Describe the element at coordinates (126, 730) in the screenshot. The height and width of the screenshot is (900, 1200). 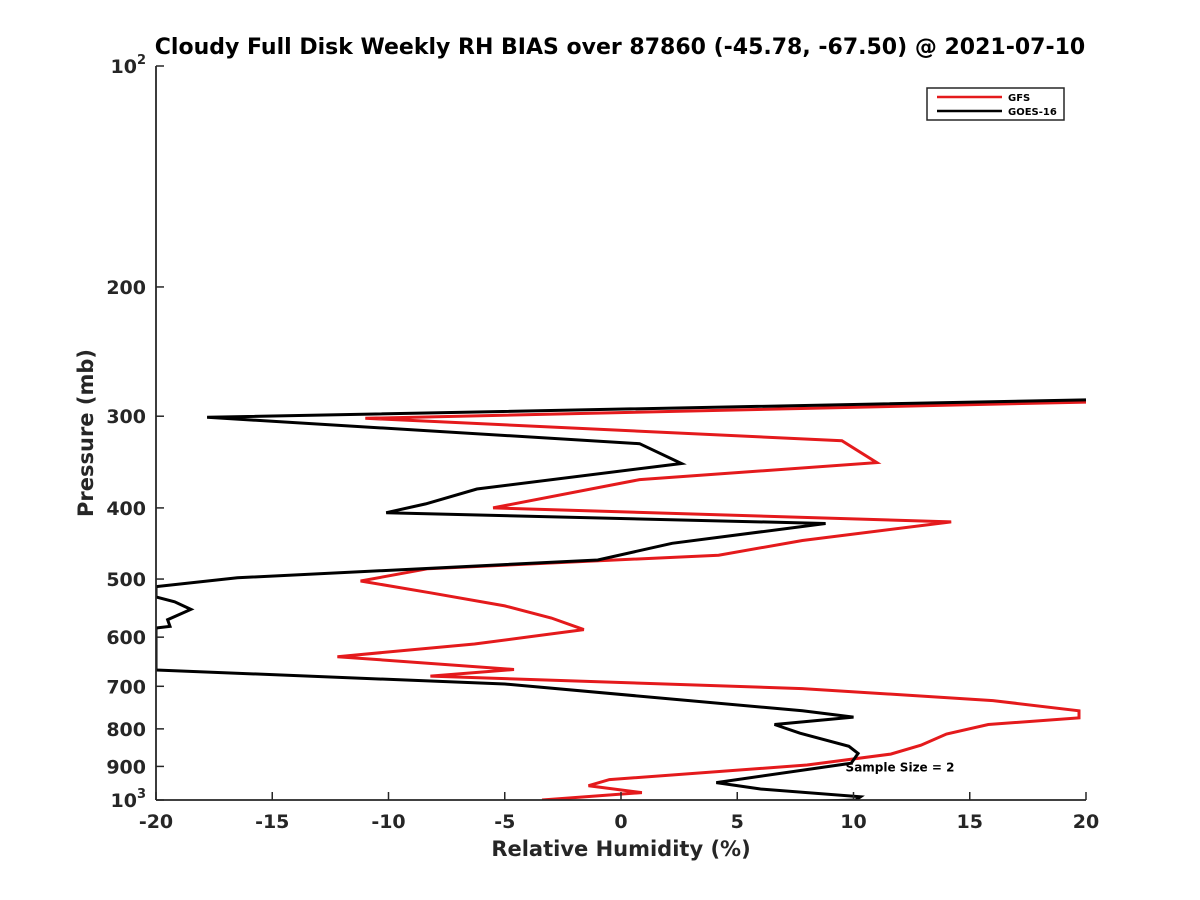
I see `y-tick-label: 800` at that location.